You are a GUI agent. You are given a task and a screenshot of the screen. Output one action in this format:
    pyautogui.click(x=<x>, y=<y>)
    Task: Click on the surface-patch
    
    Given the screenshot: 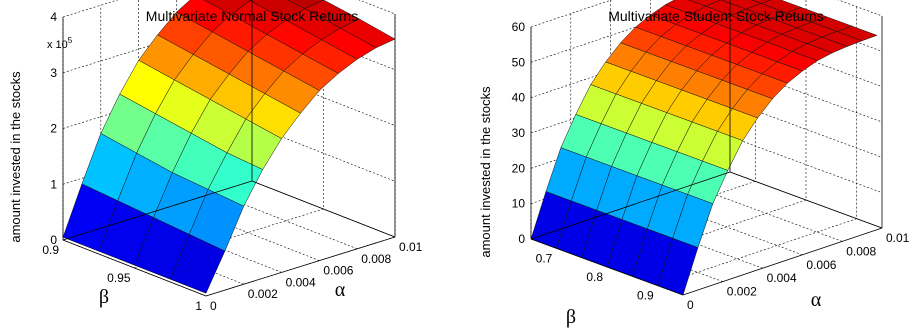 What is the action you would take?
    pyautogui.click(x=90, y=217)
    